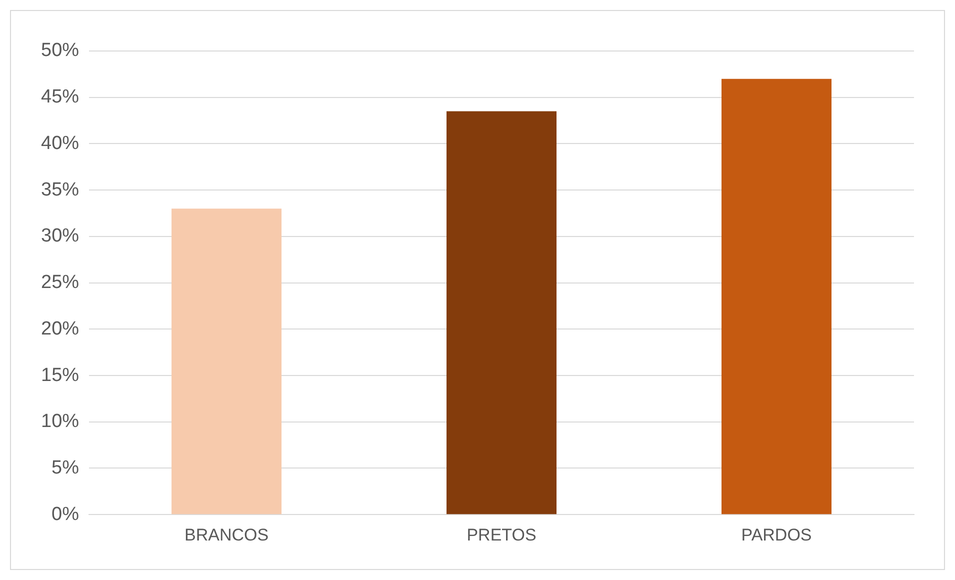 The image size is (955, 580). I want to click on x-tick-label: PARDOS, so click(776, 534).